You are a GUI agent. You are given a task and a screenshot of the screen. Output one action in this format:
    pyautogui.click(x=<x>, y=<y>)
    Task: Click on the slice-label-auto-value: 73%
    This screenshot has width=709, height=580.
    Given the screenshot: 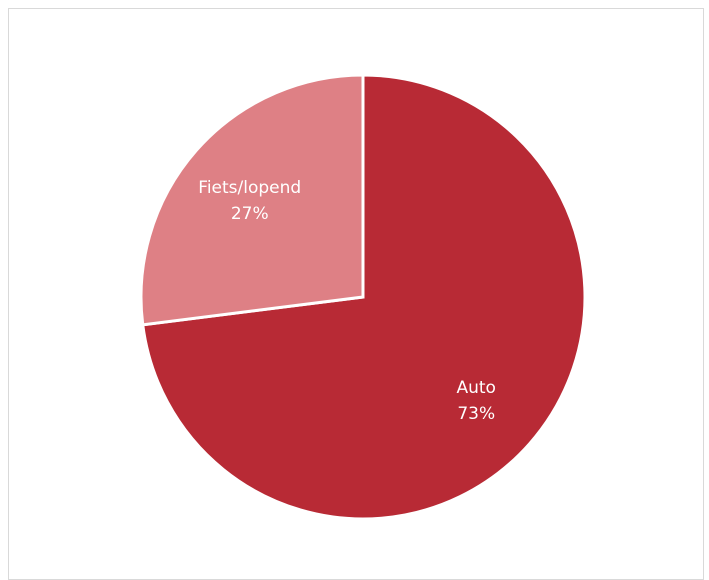 What is the action you would take?
    pyautogui.click(x=476, y=414)
    